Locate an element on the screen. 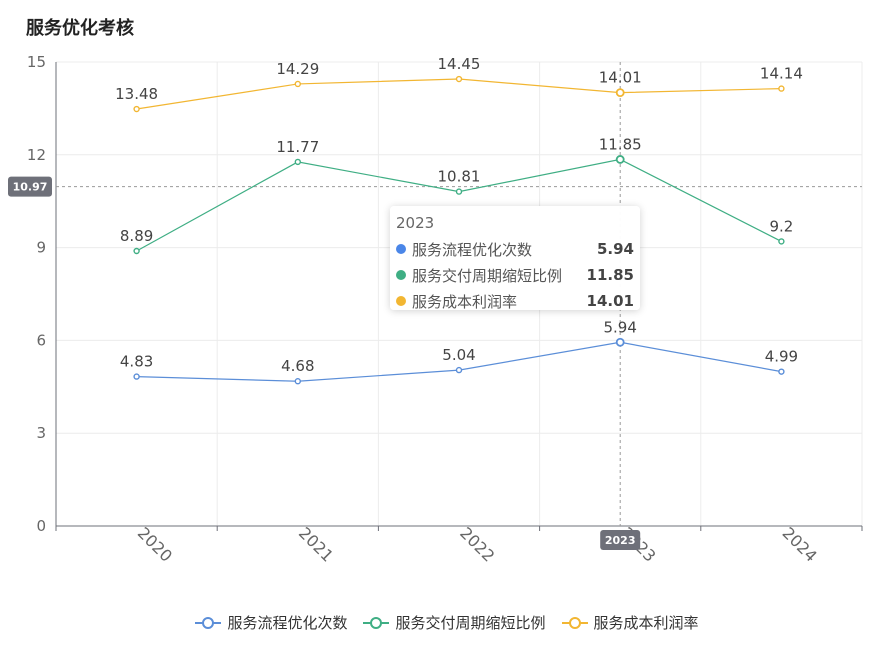 The image size is (894, 650). legend-label: 服务成本利润率 is located at coordinates (646, 623).